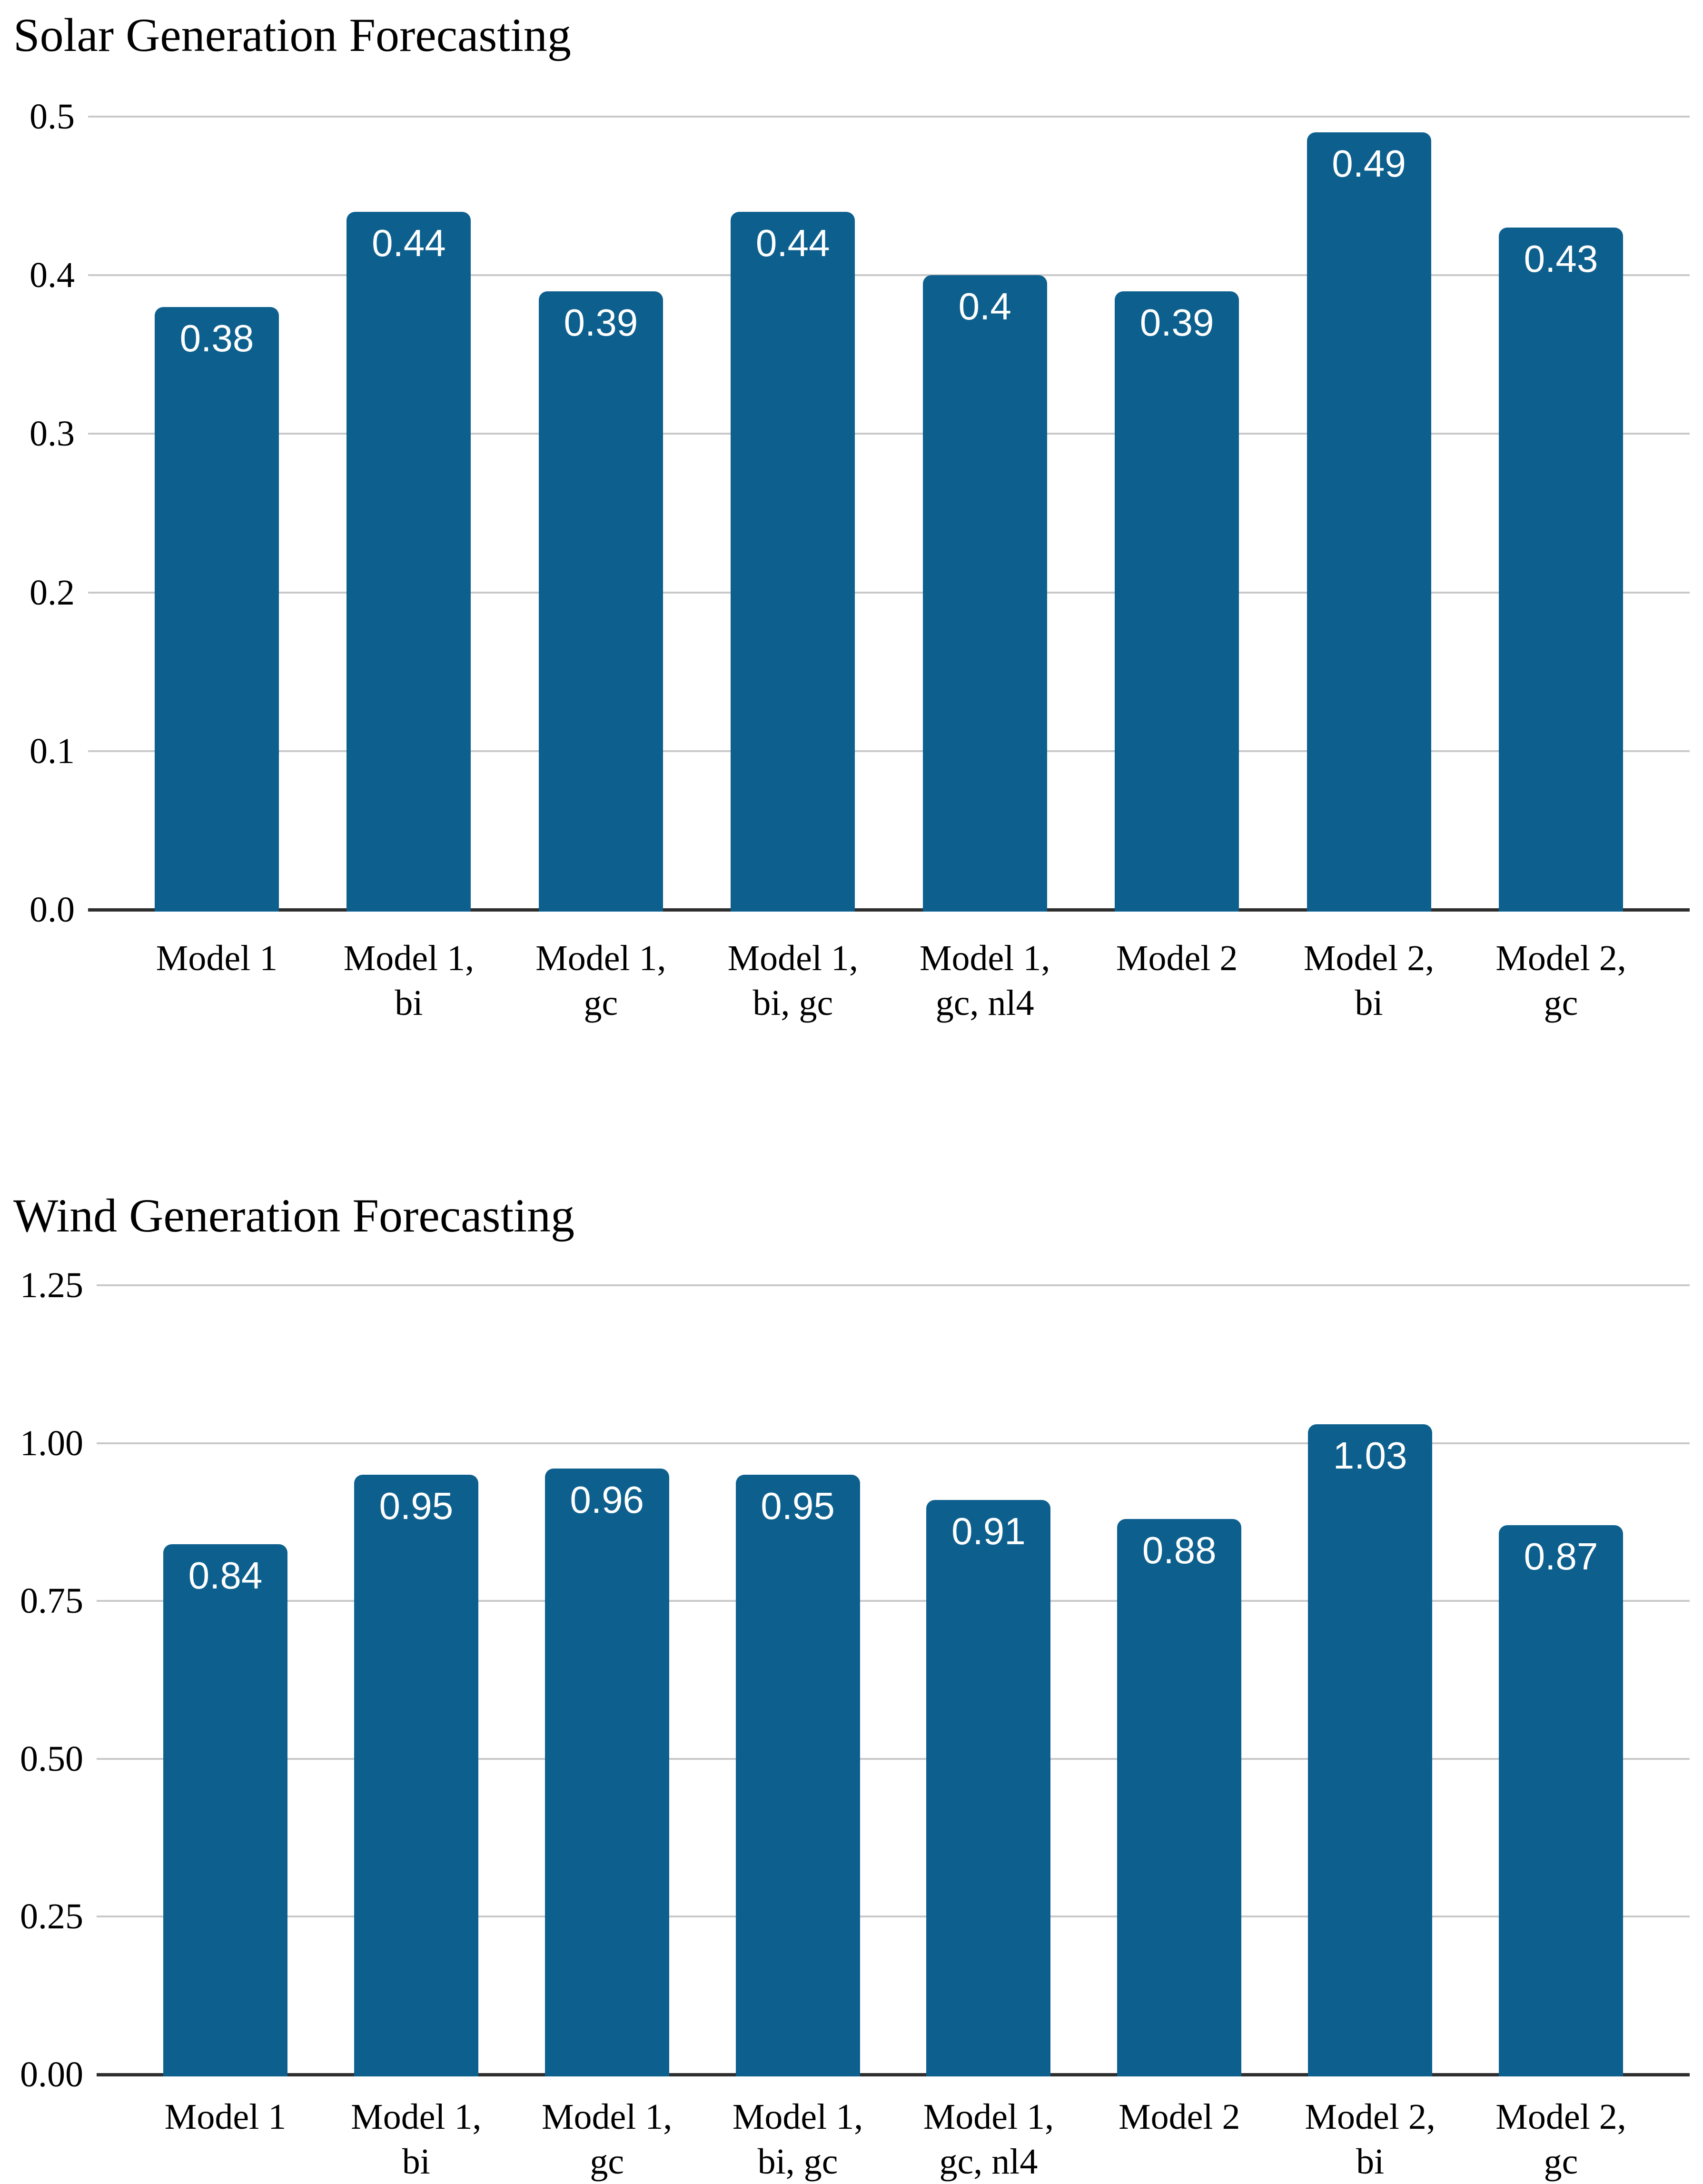  What do you see at coordinates (52, 434) in the screenshot?
I see `y-tick-label: 0.3` at bounding box center [52, 434].